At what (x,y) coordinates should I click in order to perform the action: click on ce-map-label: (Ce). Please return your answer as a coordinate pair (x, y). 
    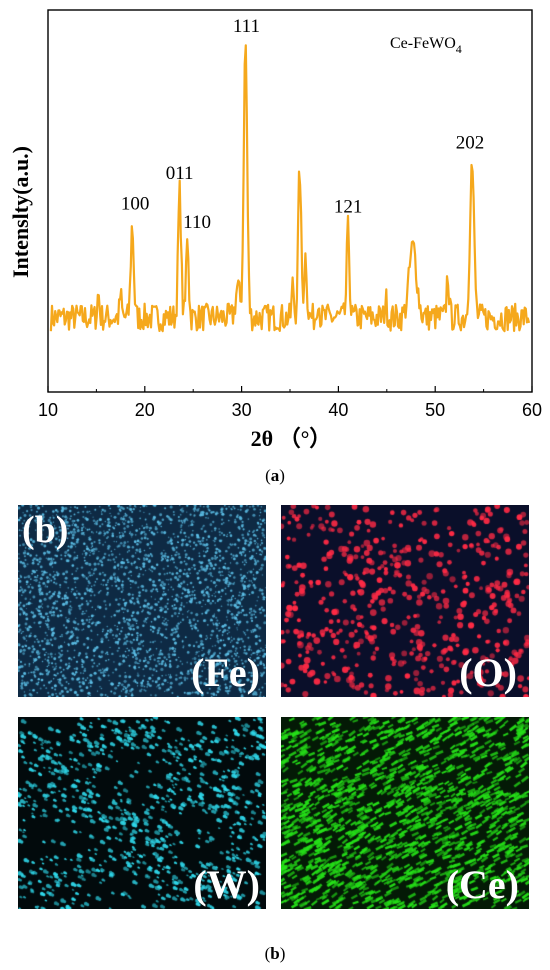
    Looking at the image, I should click on (482, 884).